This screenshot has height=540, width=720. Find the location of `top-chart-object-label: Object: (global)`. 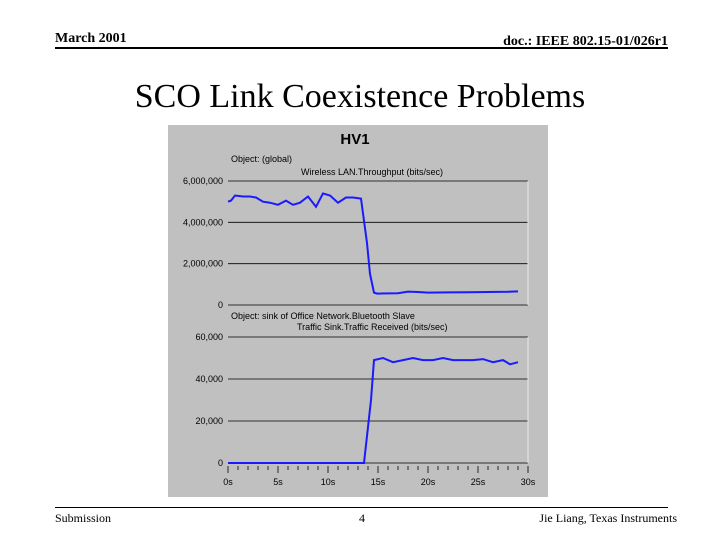

top-chart-object-label: Object: (global) is located at coordinates (261, 159).